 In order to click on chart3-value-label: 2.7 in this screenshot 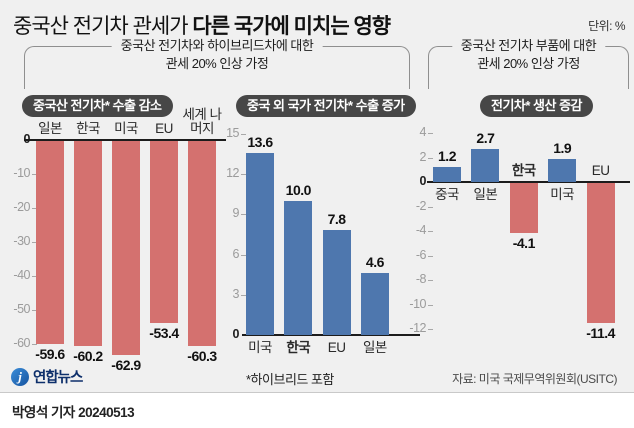, I will do `click(485, 137)`.